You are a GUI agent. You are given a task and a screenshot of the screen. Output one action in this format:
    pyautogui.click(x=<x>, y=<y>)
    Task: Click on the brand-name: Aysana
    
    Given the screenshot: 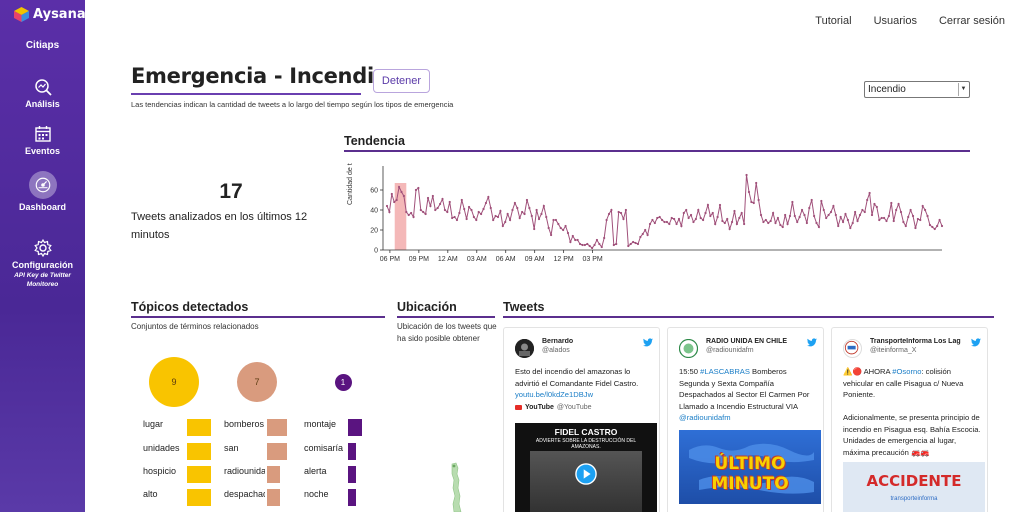 What is the action you would take?
    pyautogui.click(x=59, y=14)
    